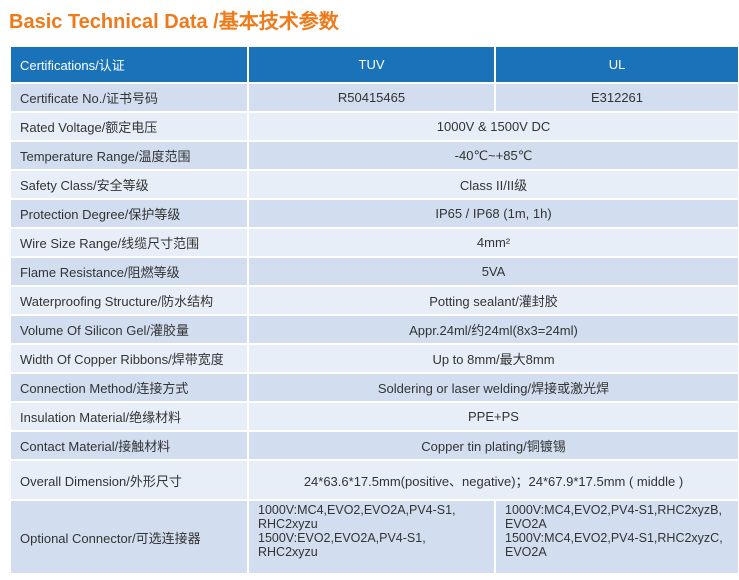  Describe the element at coordinates (493, 184) in the screenshot. I see `spec-value: Class II/II级` at that location.